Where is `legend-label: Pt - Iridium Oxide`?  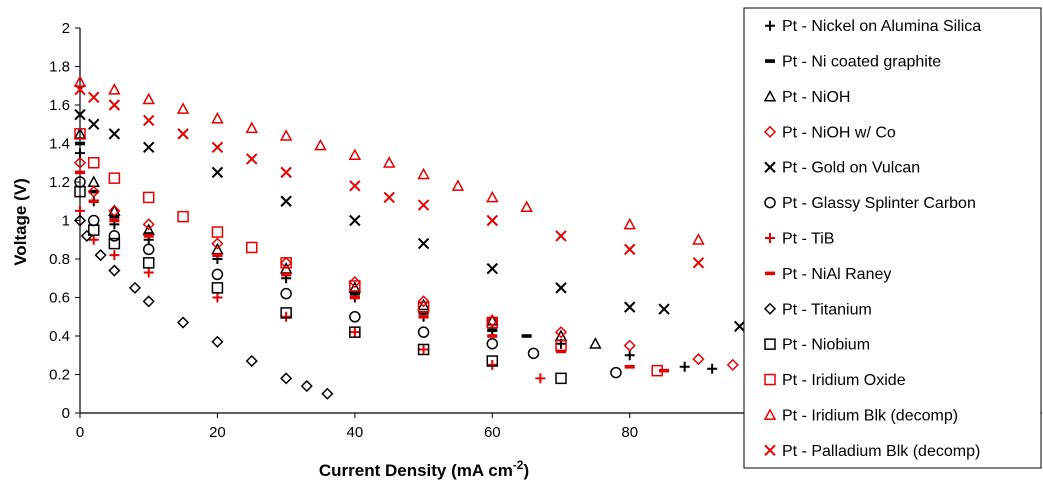
legend-label: Pt - Iridium Oxide is located at coordinates (844, 380).